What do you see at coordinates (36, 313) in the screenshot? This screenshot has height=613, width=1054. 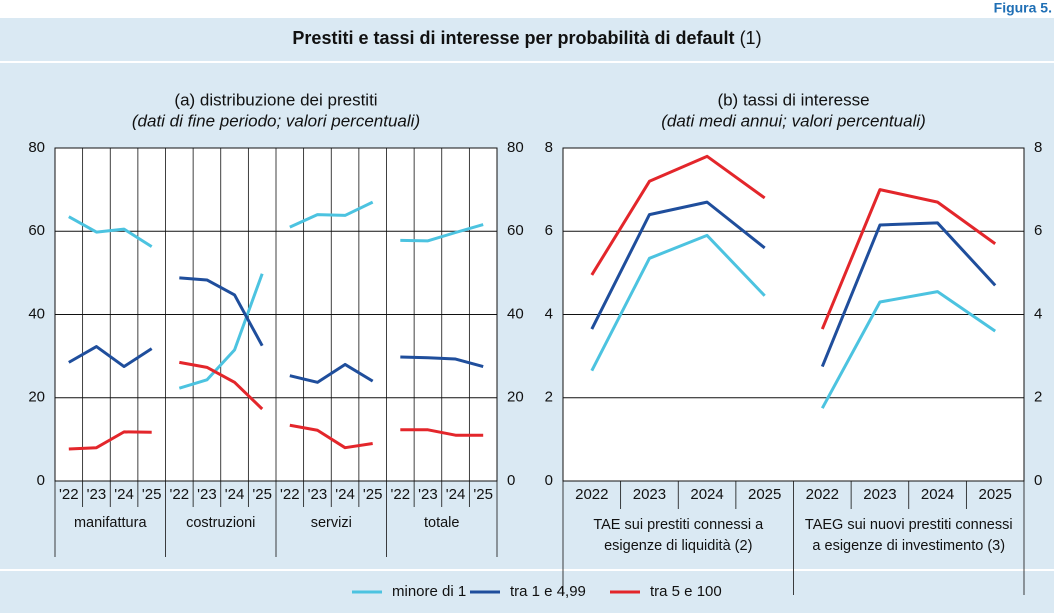 I see `y-tick-label: 40` at bounding box center [36, 313].